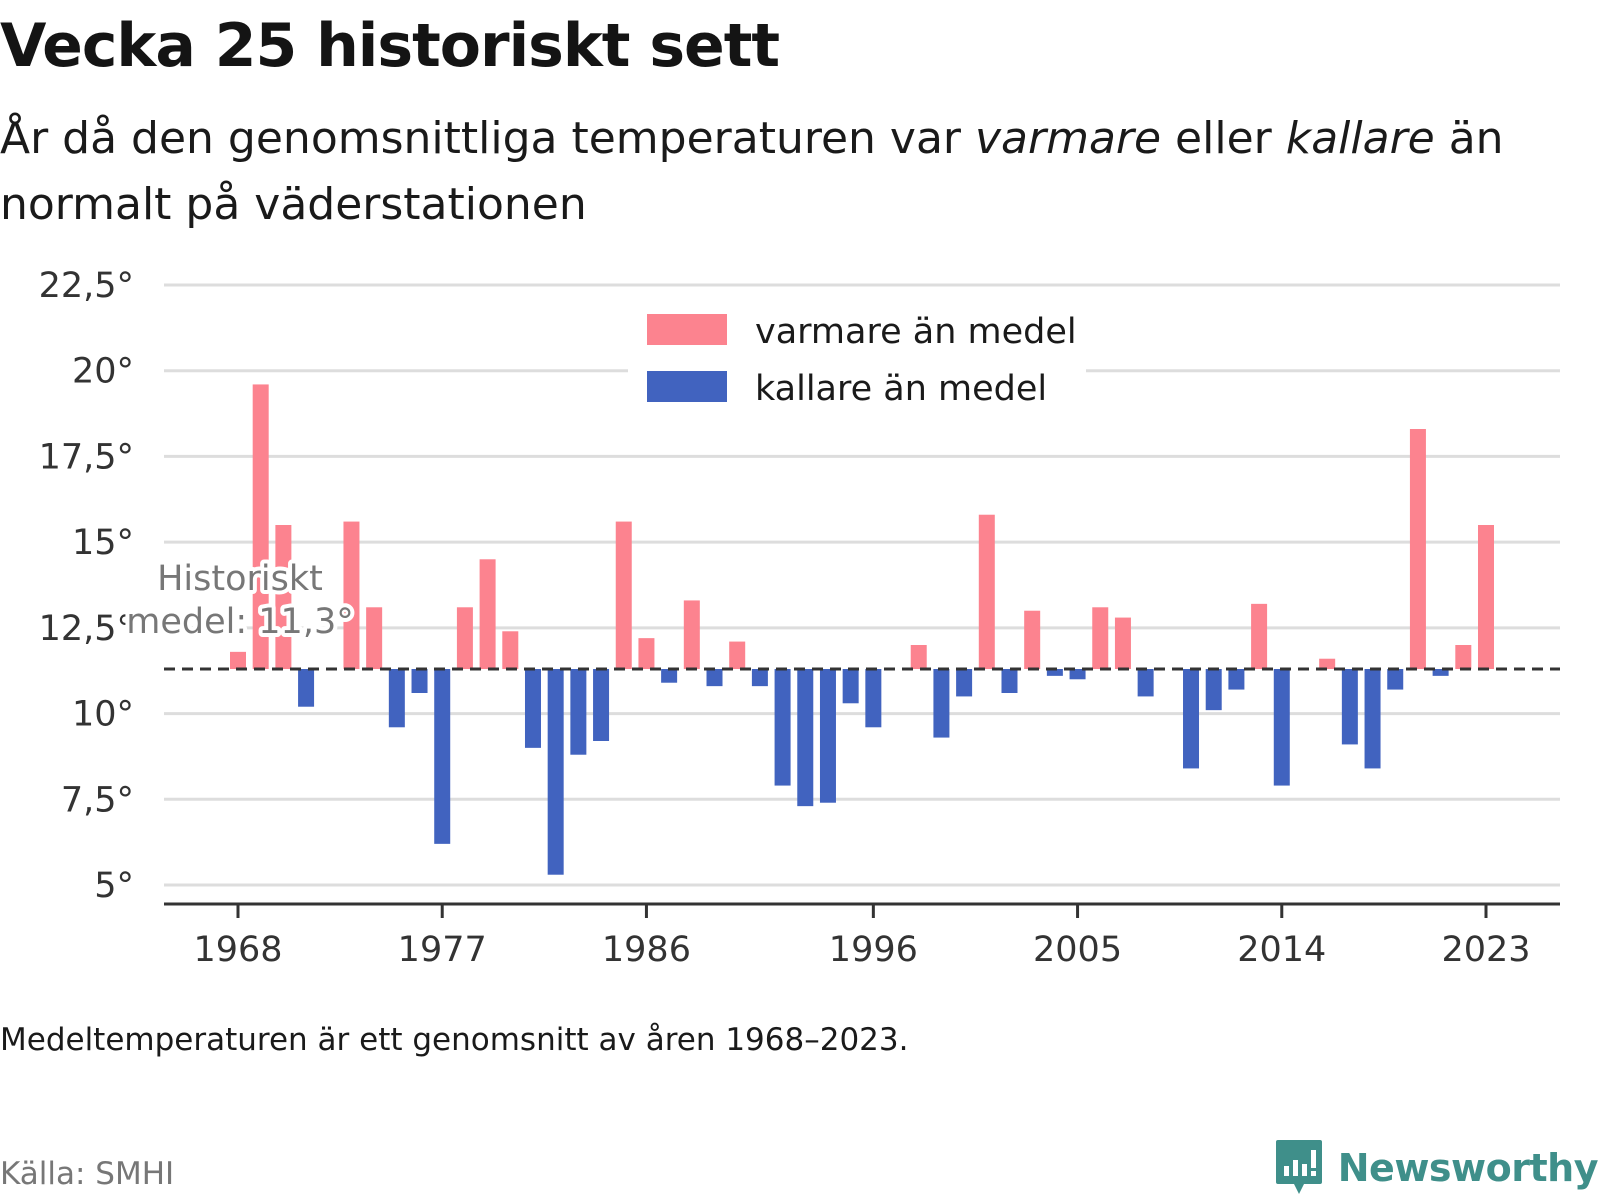 The image size is (1600, 1200). I want to click on y-tick-label: 22,5°, so click(86, 286).